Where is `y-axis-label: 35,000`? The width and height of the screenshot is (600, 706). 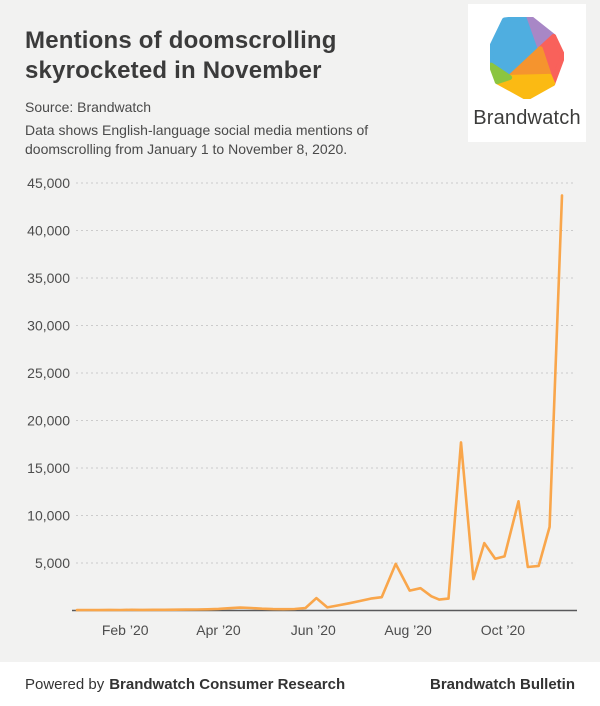 y-axis-label: 35,000 is located at coordinates (48, 278).